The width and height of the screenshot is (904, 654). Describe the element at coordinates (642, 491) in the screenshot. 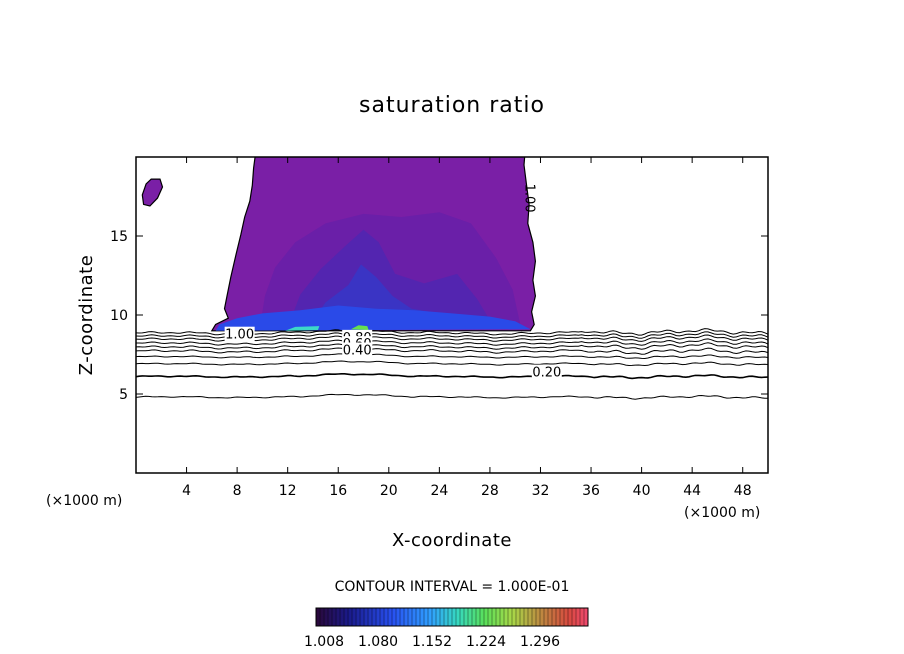

I see `x-tick-label: 40` at that location.